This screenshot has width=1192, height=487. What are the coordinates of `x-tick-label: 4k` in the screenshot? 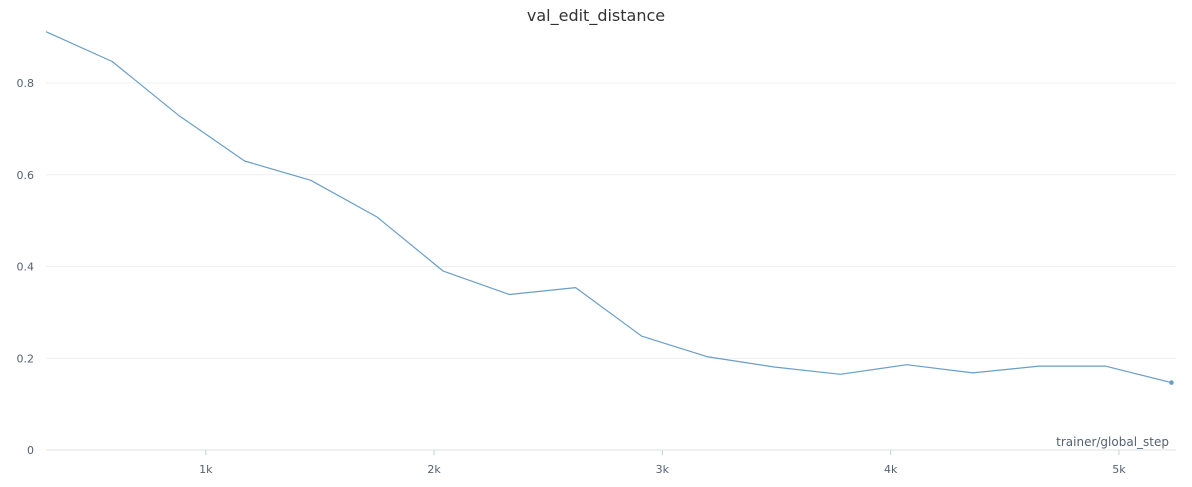 It's located at (891, 469).